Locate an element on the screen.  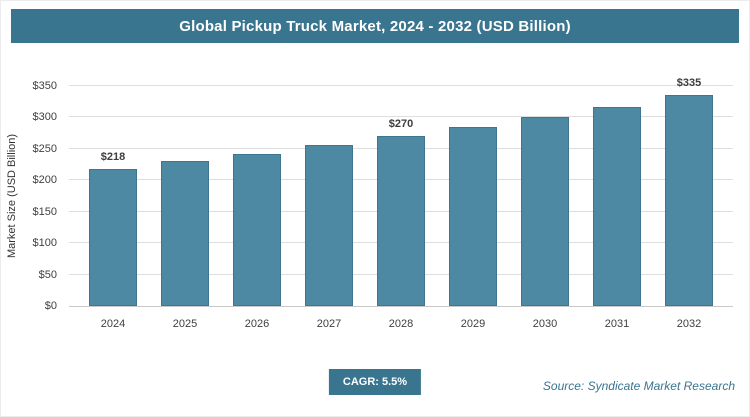
bar-group: 2030 is located at coordinates (545, 208).